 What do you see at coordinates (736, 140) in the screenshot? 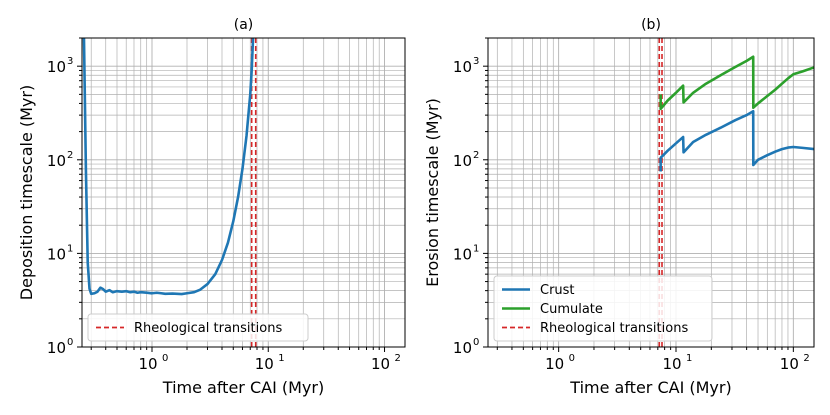
I see `series-line-crust` at bounding box center [736, 140].